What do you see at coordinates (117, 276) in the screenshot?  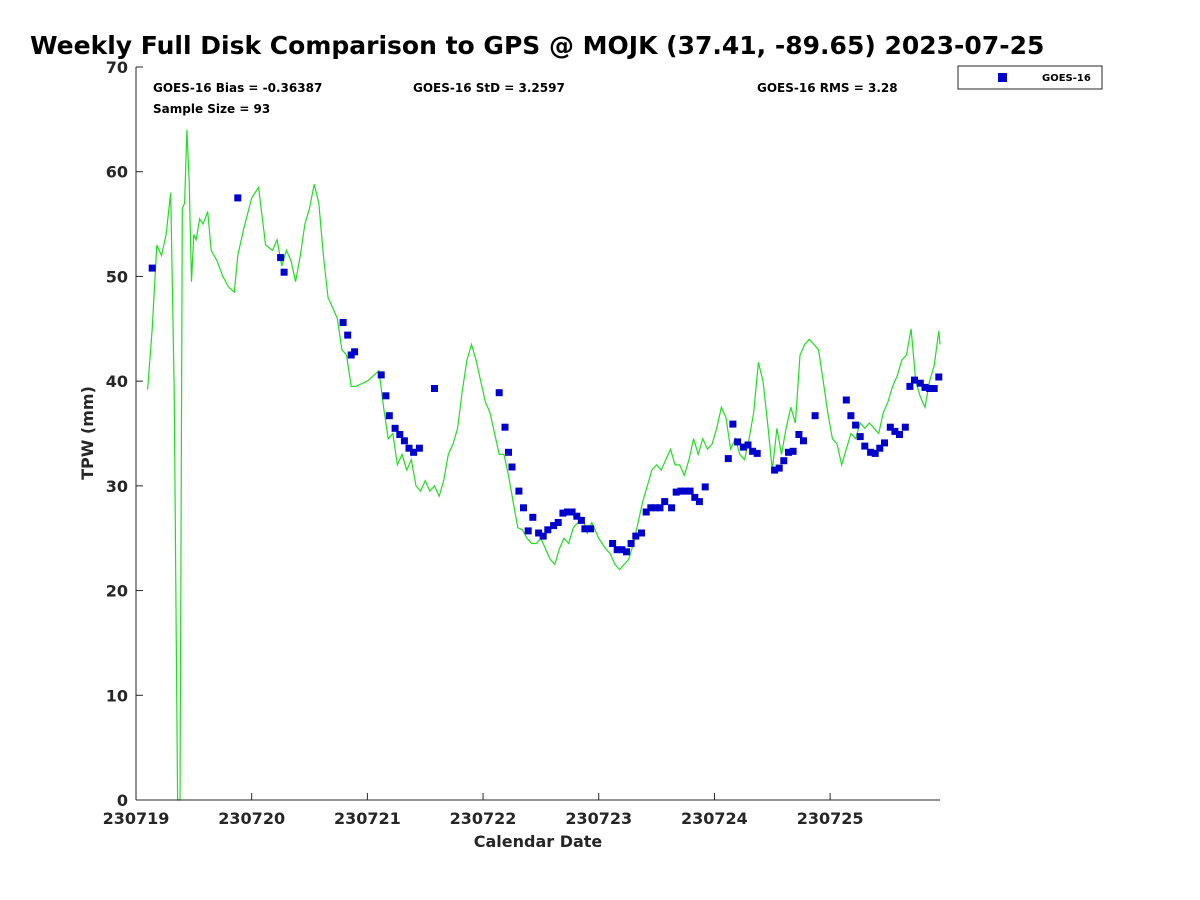 I see `y-tick-label: 50` at bounding box center [117, 276].